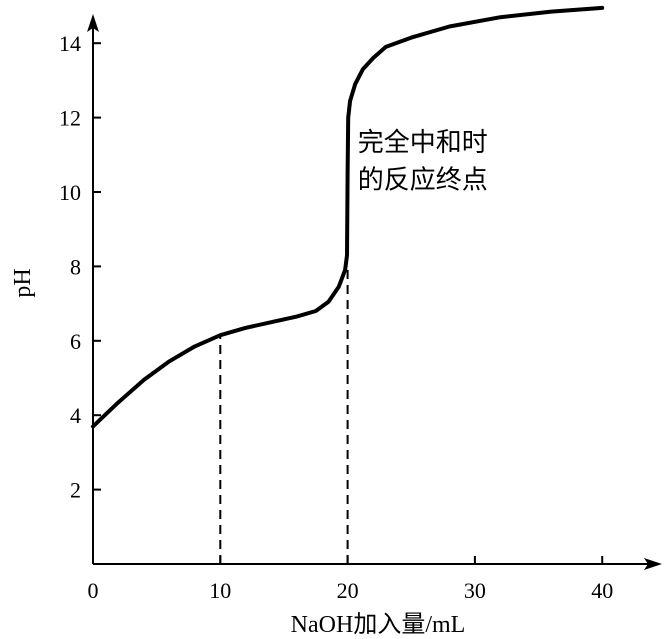  I want to click on x-tick-label: 20, so click(348, 590).